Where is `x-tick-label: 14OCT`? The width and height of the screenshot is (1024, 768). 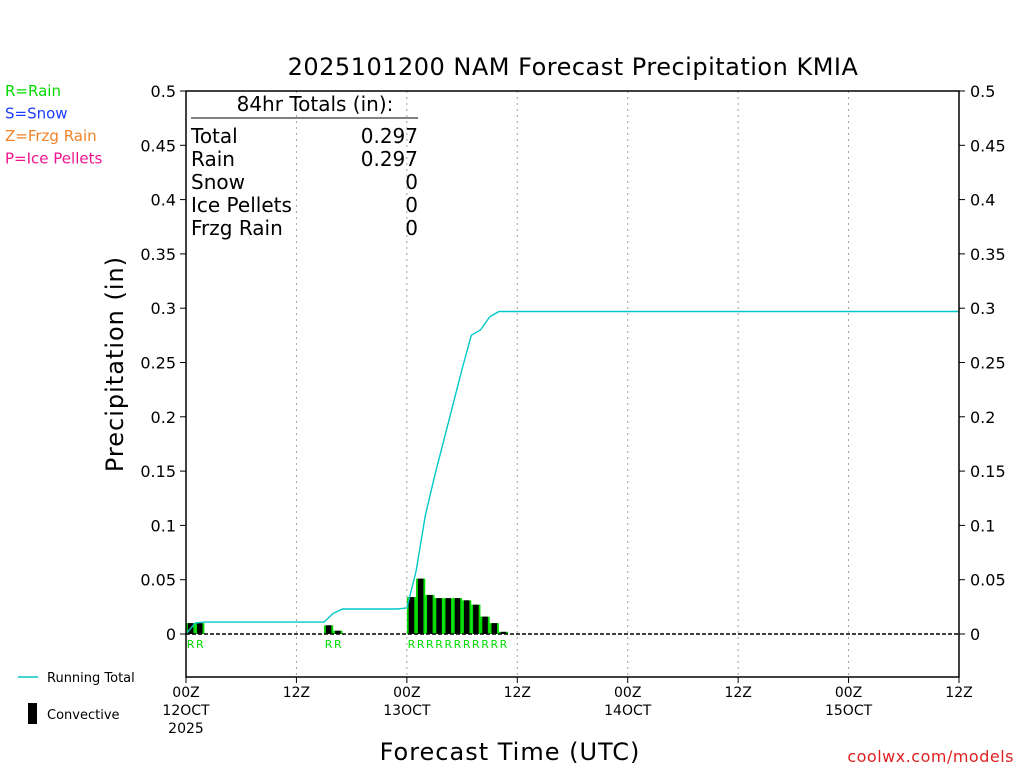 x-tick-label: 14OCT is located at coordinates (628, 711).